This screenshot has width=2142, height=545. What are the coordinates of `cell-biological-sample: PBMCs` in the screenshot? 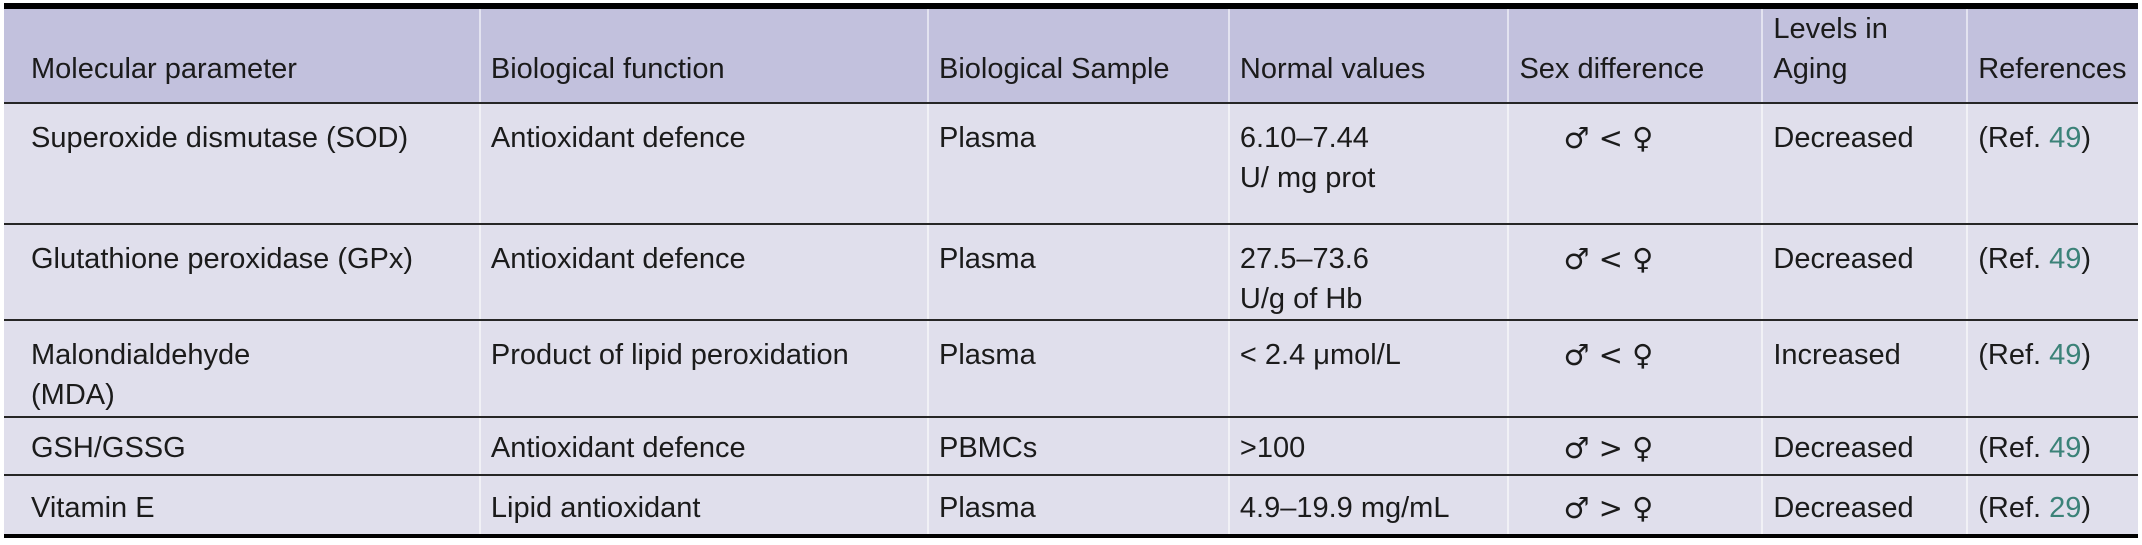 It's located at (1078, 446).